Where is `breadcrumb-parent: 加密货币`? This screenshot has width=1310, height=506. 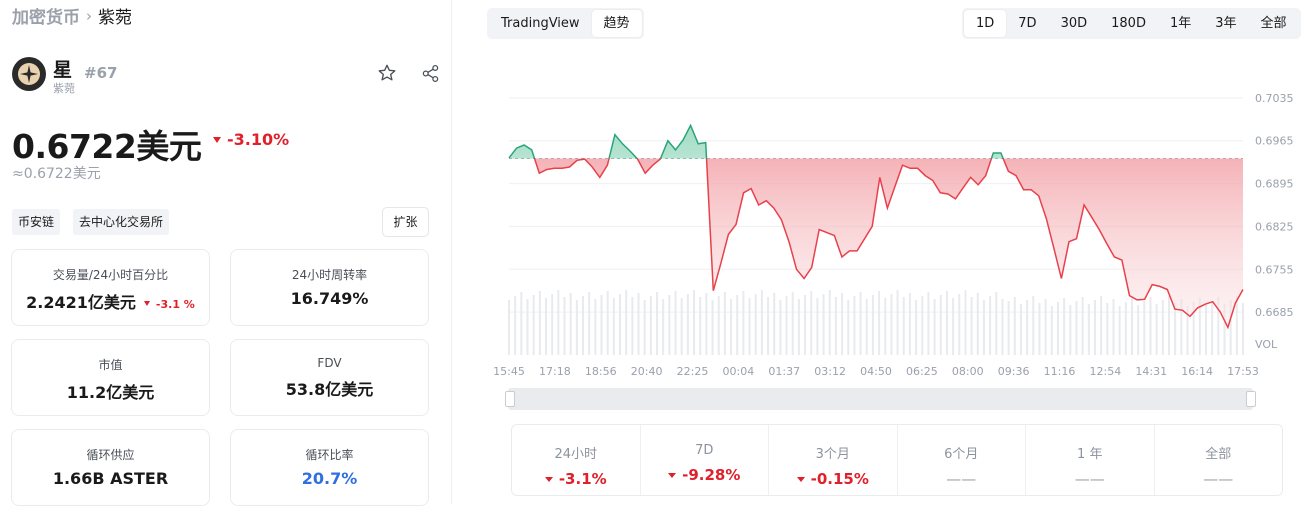
breadcrumb-parent: 加密货币 is located at coordinates (46, 18).